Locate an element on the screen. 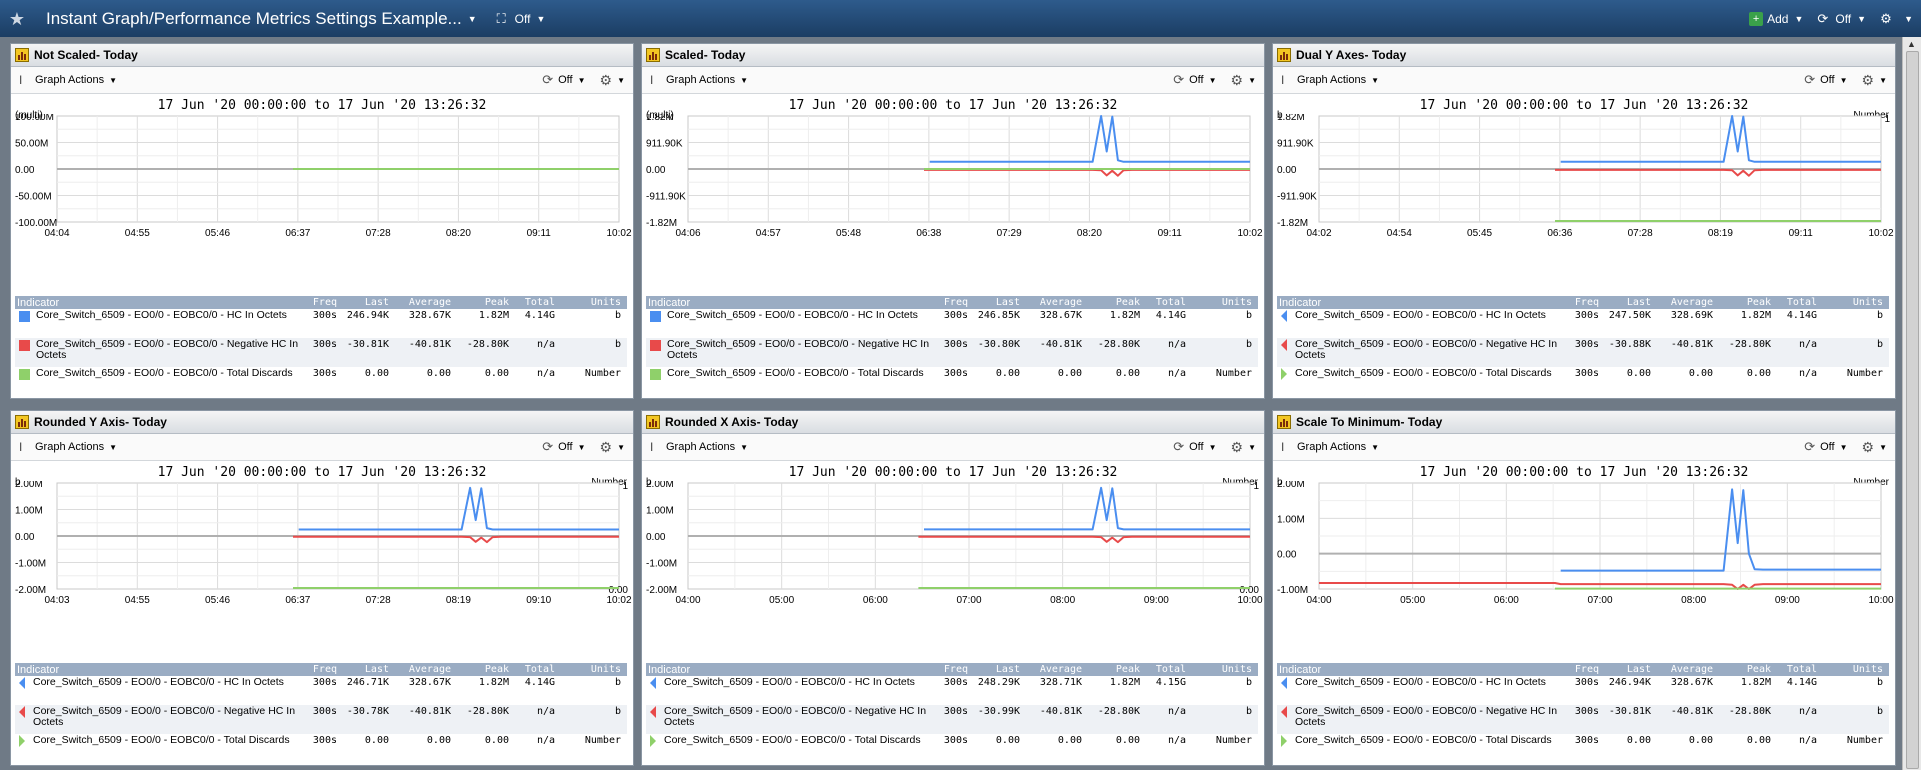 This screenshot has height=770, width=1921. add-button: + Add ▼ is located at coordinates (1776, 18).